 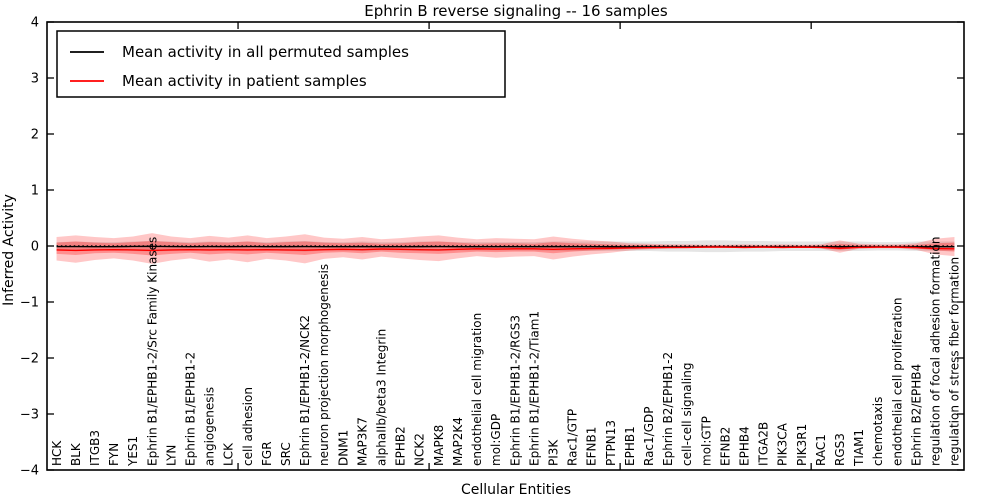 I want to click on x-tick-label: YES1, so click(x=133, y=451).